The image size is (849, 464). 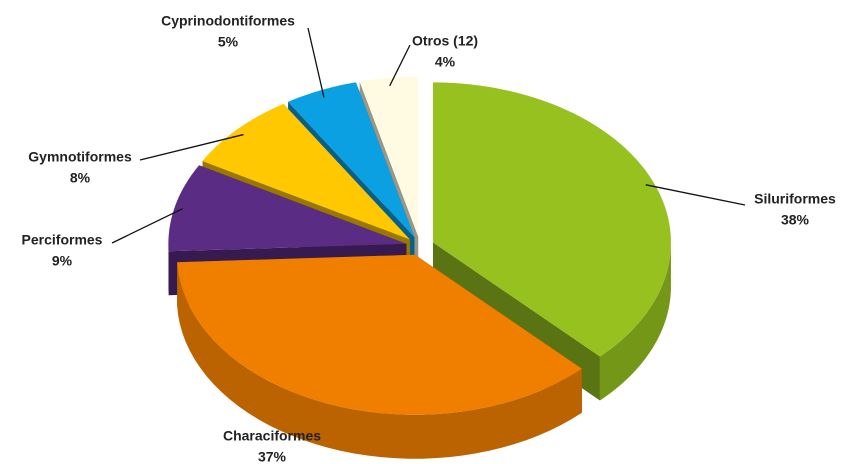 What do you see at coordinates (80, 178) in the screenshot?
I see `slice-value-label: 8%` at bounding box center [80, 178].